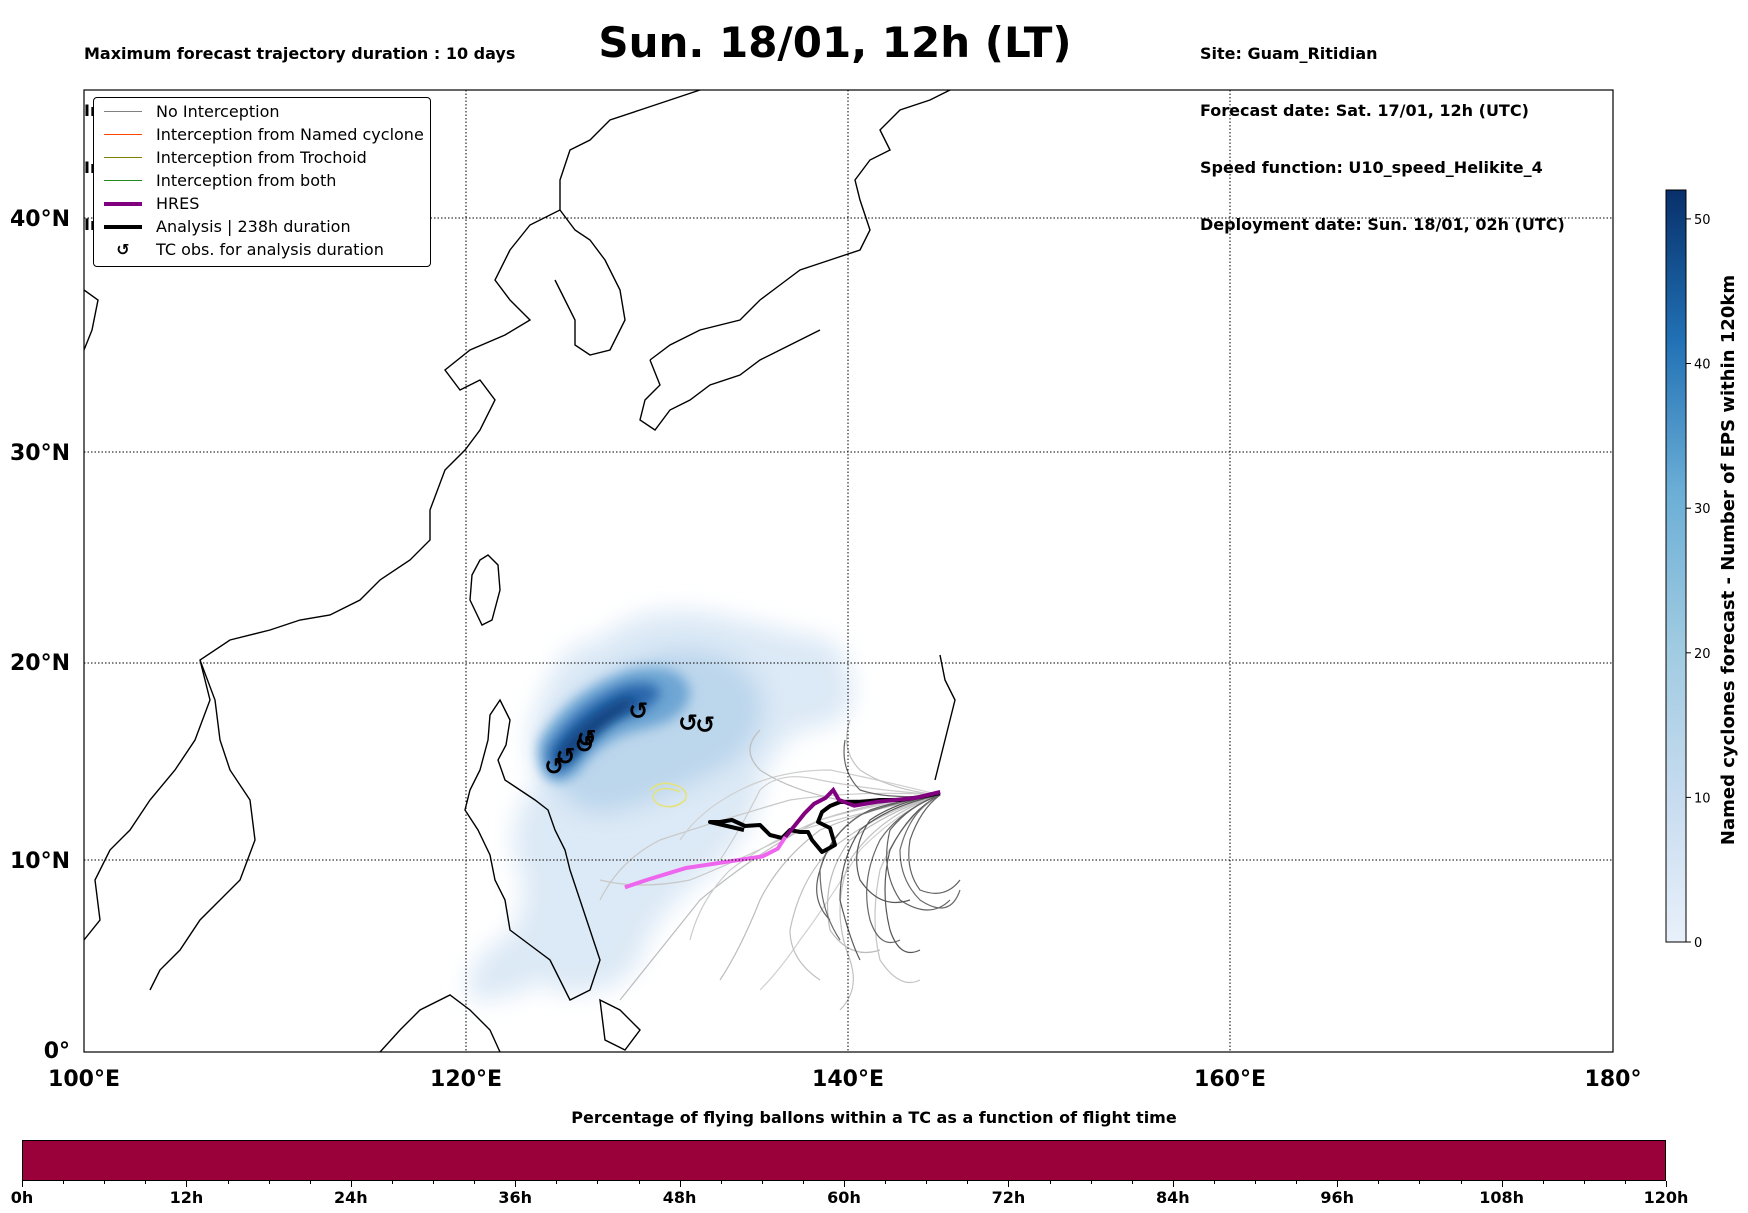 The image size is (1748, 1213). I want to click on legend-label: Interception from both, so click(246, 180).